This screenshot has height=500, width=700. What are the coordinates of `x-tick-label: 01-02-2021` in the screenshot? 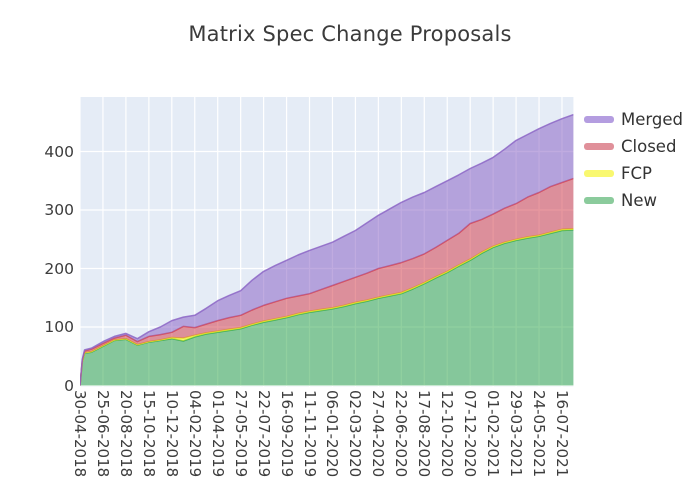 It's located at (493, 434).